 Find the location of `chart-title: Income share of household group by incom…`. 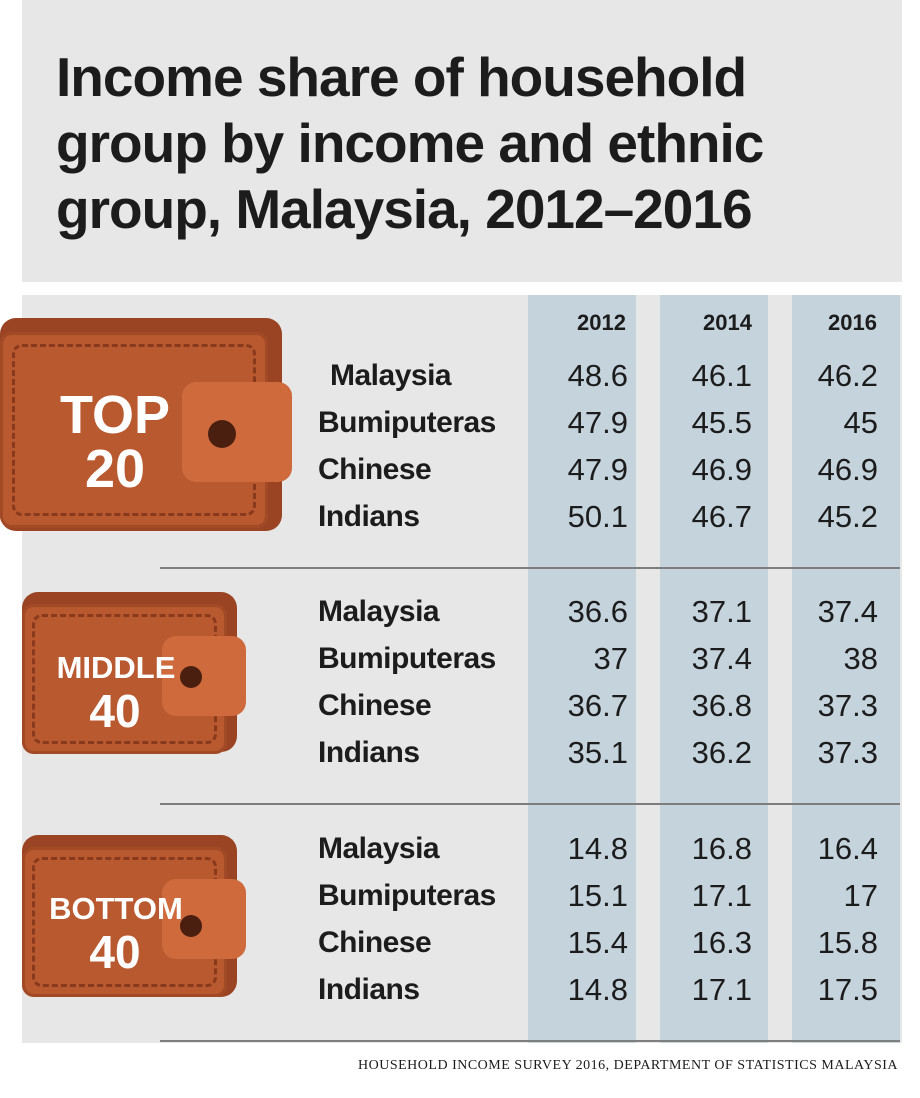

chart-title: Income share of household group by incom… is located at coordinates (410, 143).